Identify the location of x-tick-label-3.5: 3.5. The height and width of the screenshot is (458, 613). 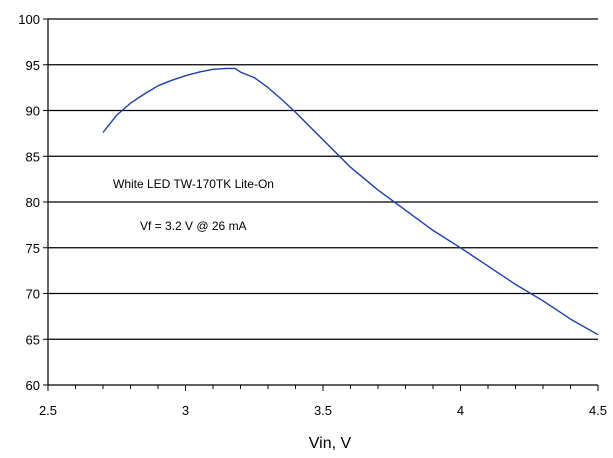
(323, 410).